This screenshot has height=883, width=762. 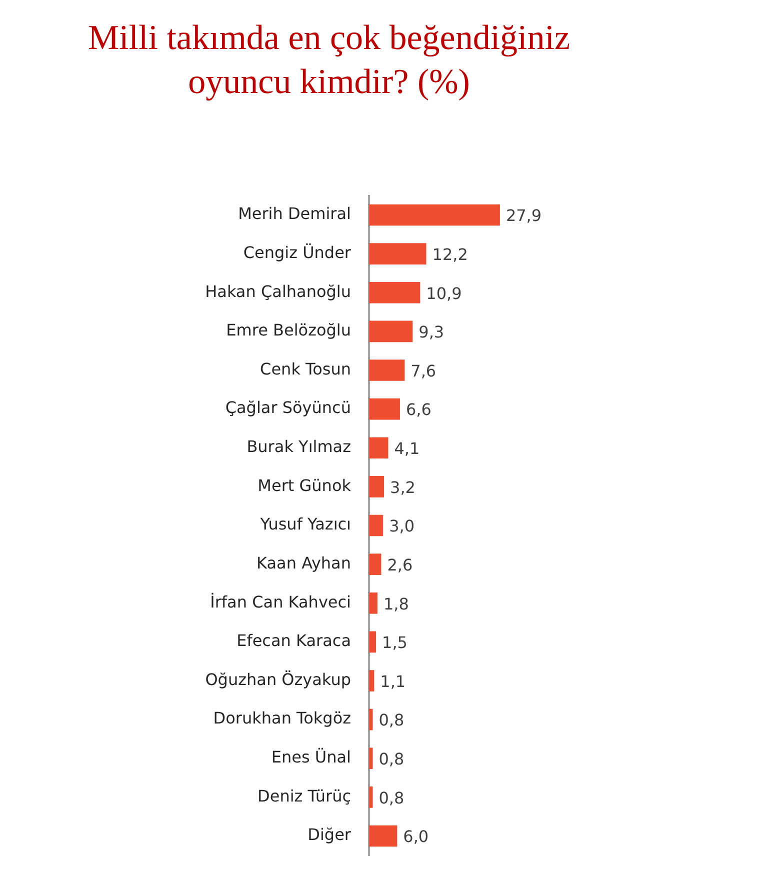 I want to click on y-tick-label: Merih Demiral, so click(x=294, y=214).